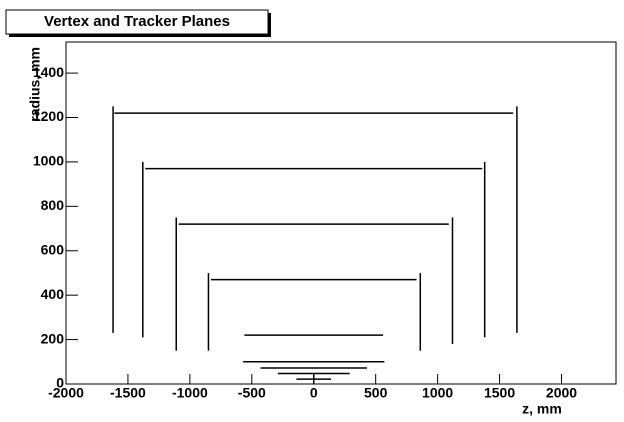 The image size is (624, 422). I want to click on y-tick-label: 1400, so click(48, 72).